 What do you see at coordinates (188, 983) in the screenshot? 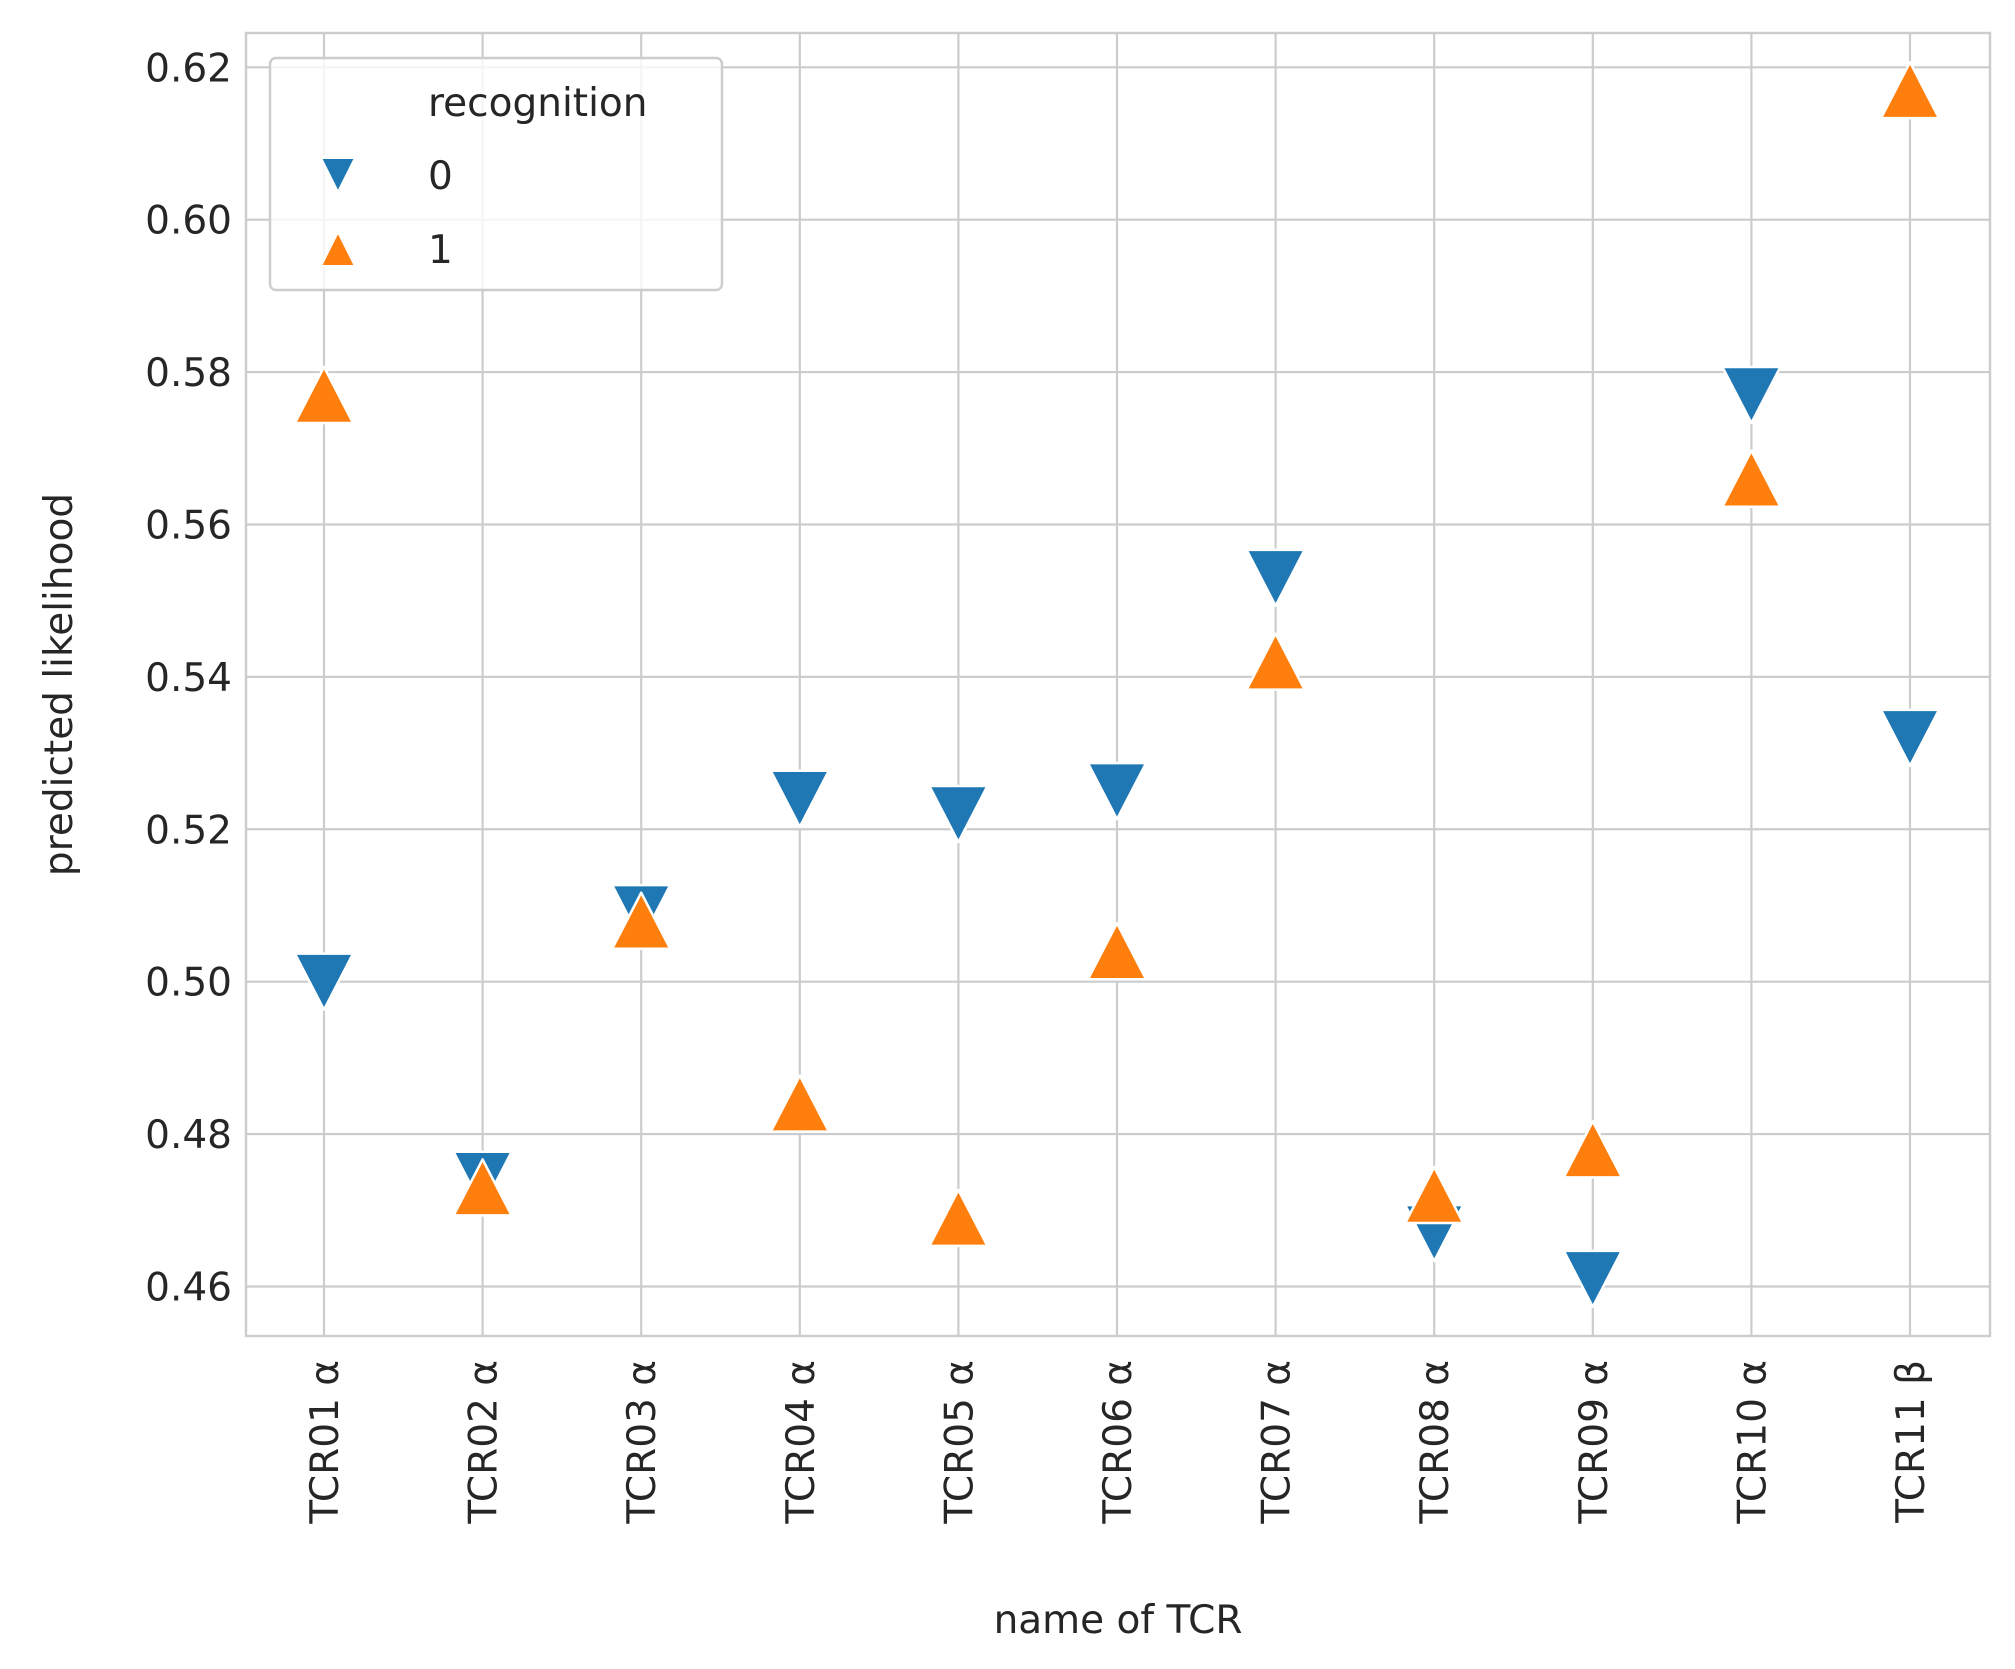
I see `y-tick-label: 0.50` at bounding box center [188, 983].